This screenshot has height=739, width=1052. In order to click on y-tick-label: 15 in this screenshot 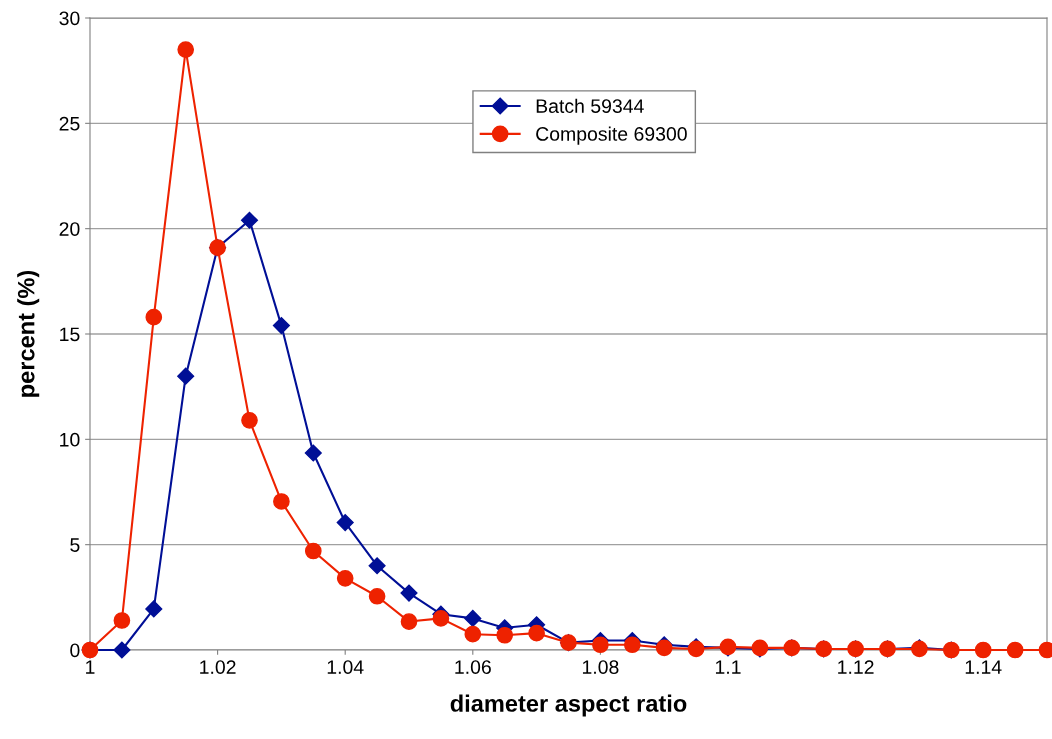, I will do `click(70, 334)`.